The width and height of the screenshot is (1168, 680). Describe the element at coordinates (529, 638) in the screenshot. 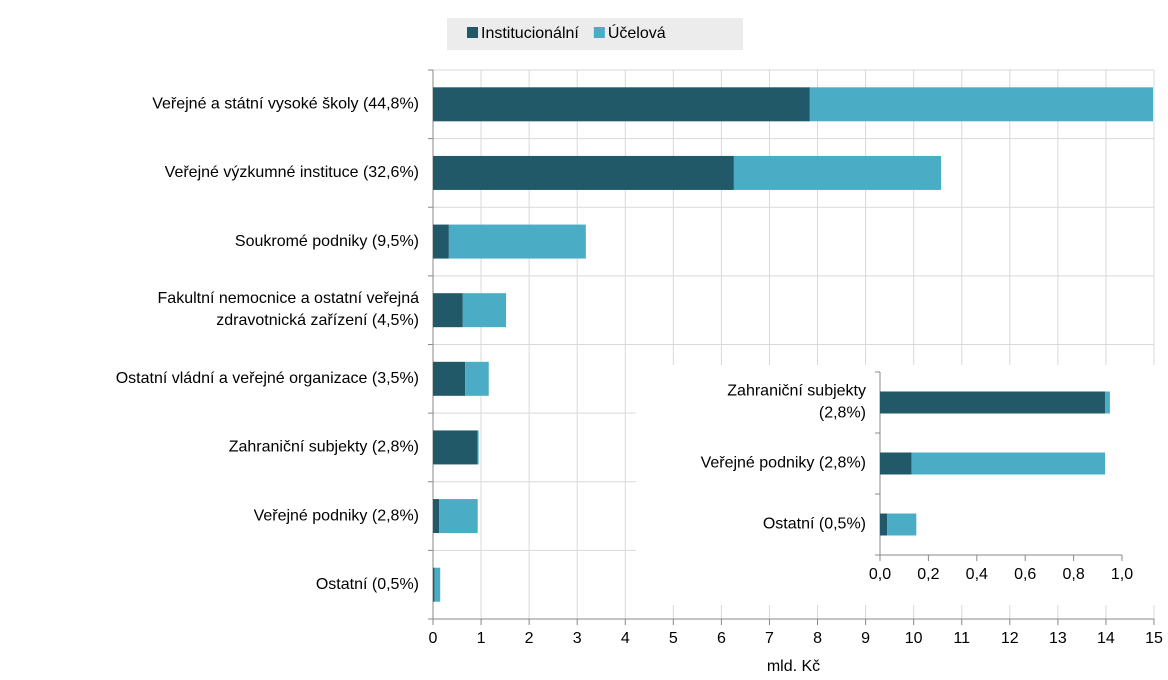

I see `x-tick-label: 2` at that location.